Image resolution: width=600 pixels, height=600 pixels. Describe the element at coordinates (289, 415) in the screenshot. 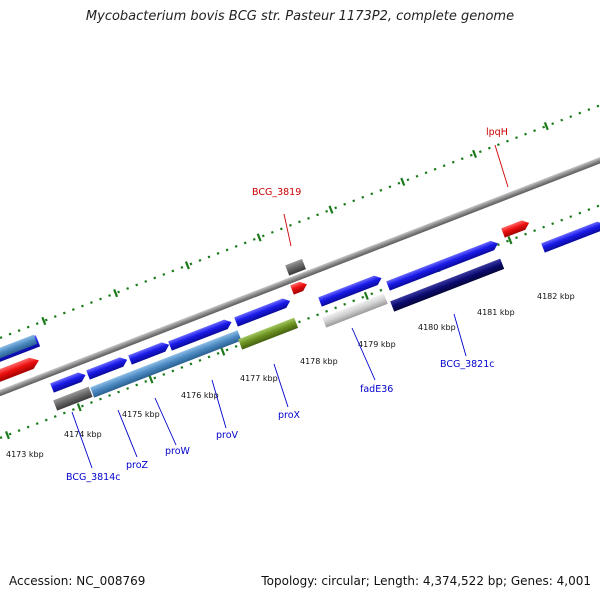

I see `gene-label-prox: proX` at that location.